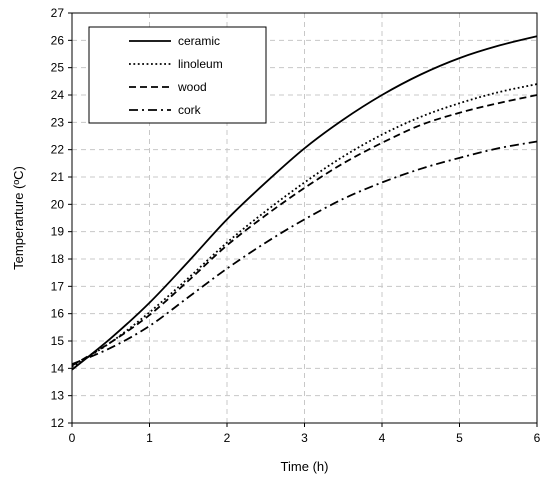 This screenshot has width=550, height=485. Describe the element at coordinates (58, 423) in the screenshot. I see `y-tick-label: 12` at that location.